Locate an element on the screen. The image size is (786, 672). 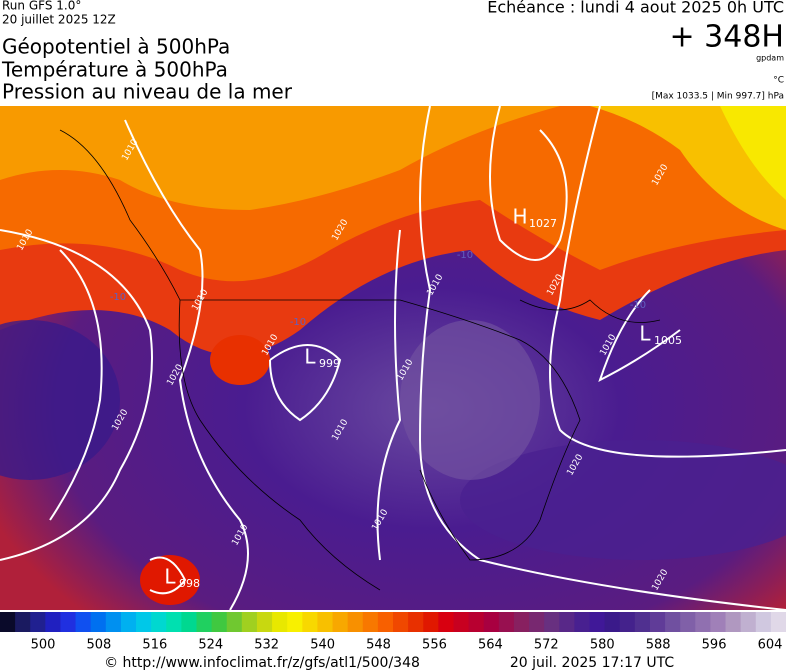
run-date: 20 juillet 2025 12Z is located at coordinates (59, 20).